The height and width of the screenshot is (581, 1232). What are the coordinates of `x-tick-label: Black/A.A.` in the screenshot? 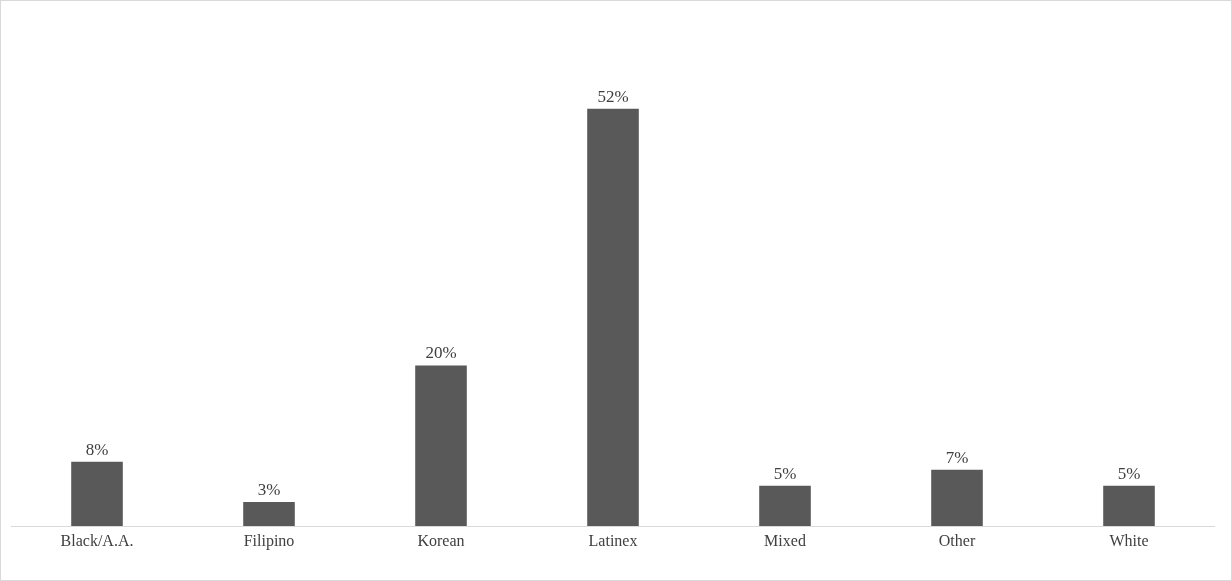 It's located at (97, 541).